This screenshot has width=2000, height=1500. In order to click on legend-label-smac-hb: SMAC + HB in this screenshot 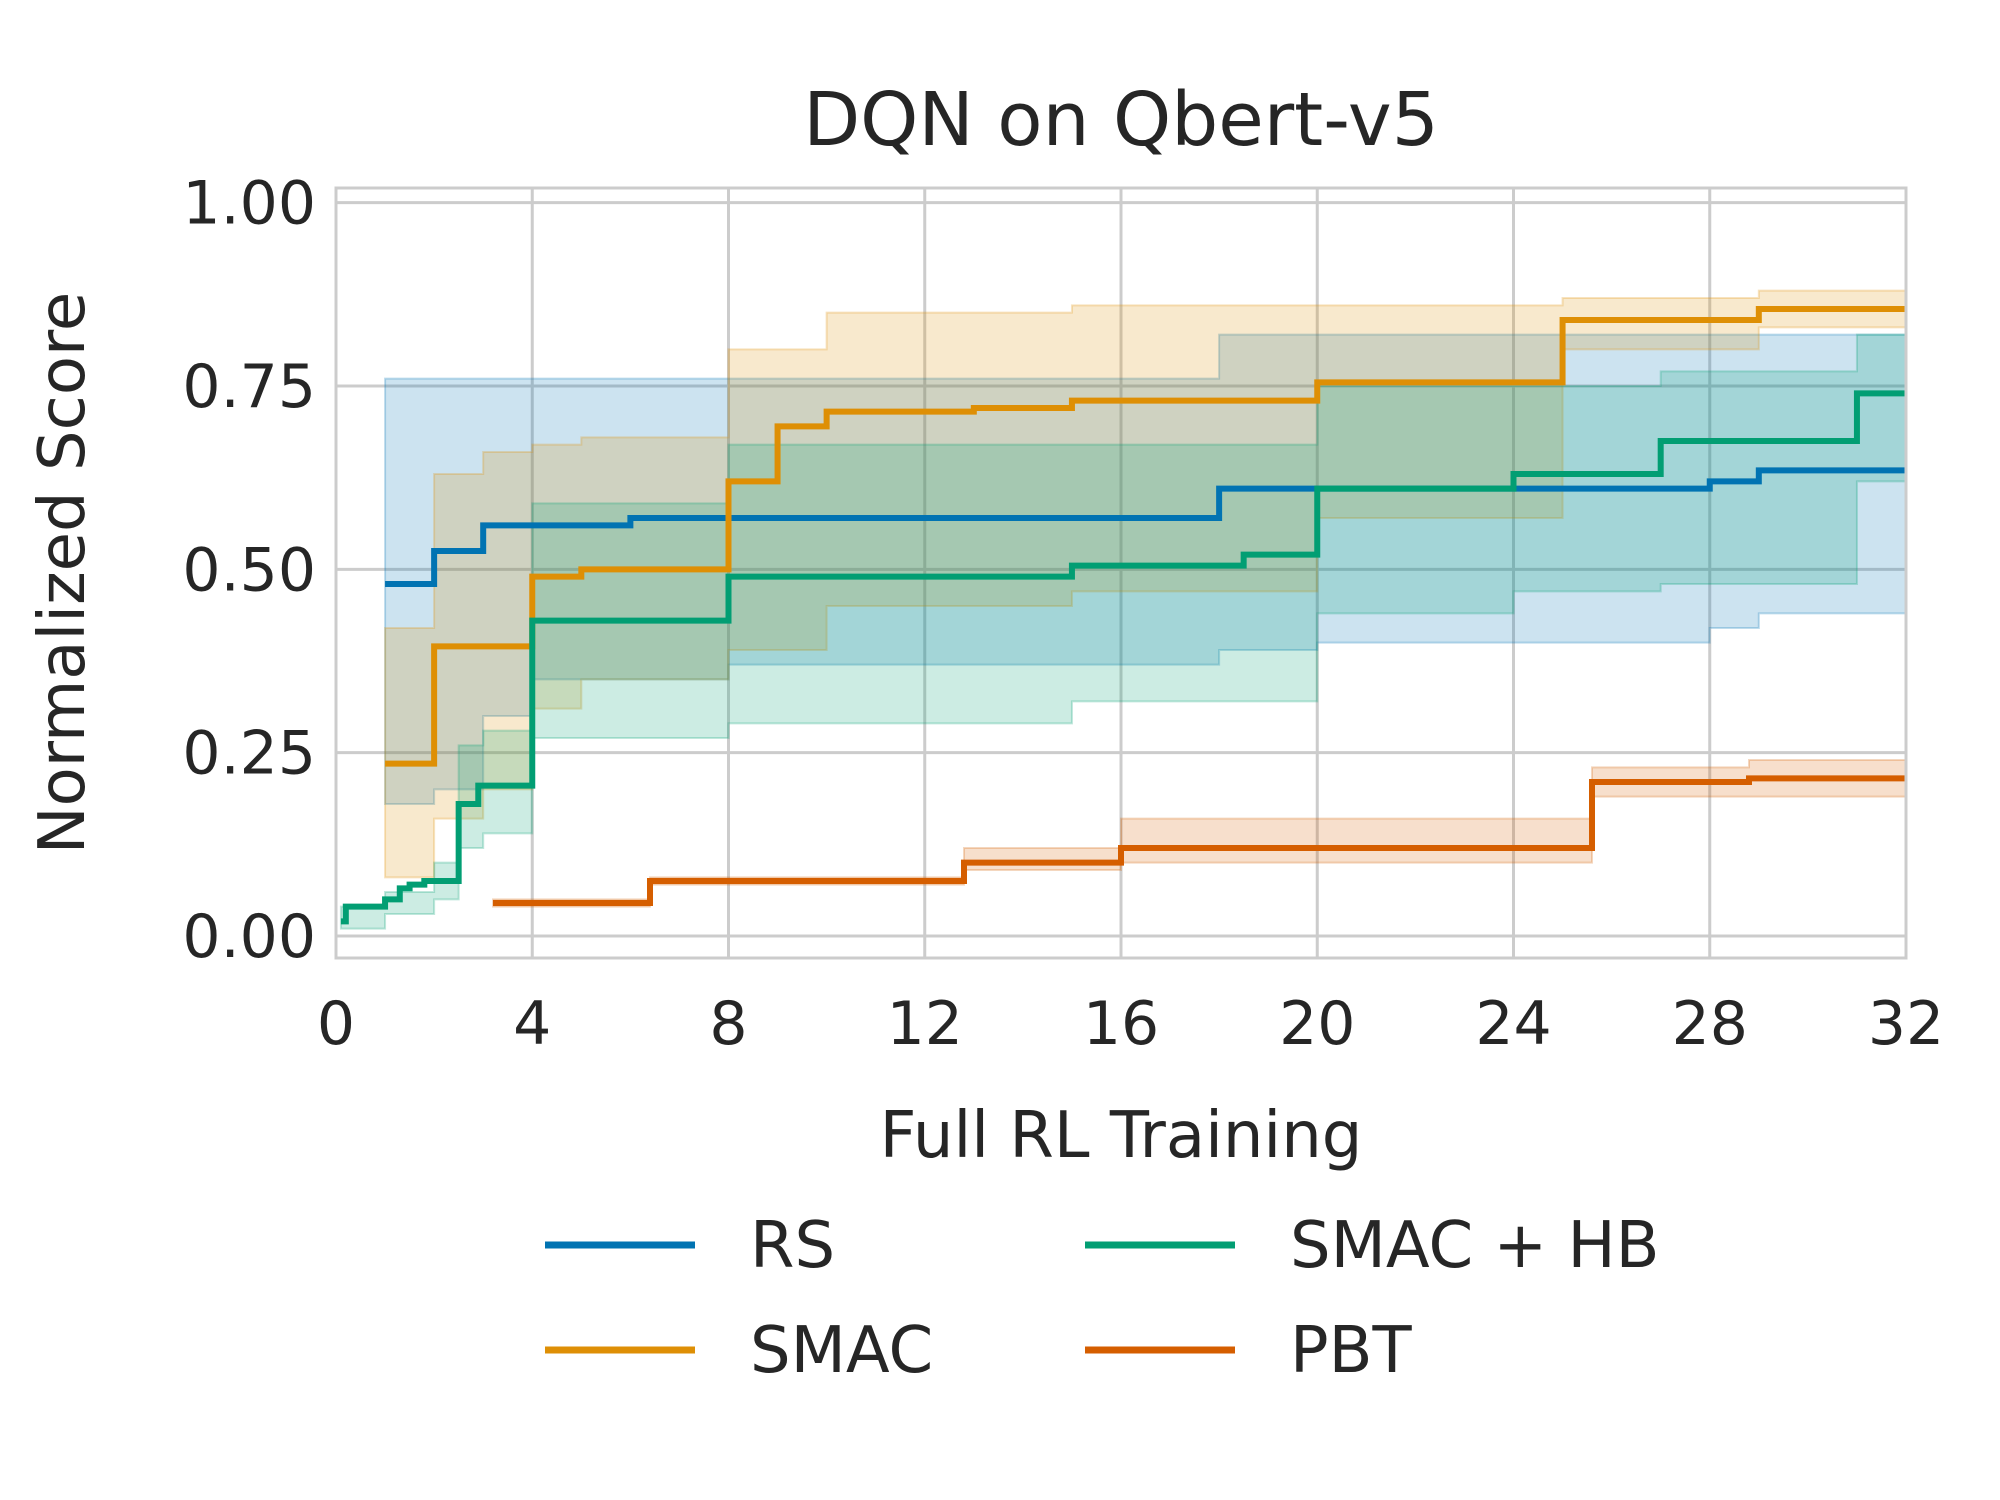, I will do `click(1475, 1246)`.